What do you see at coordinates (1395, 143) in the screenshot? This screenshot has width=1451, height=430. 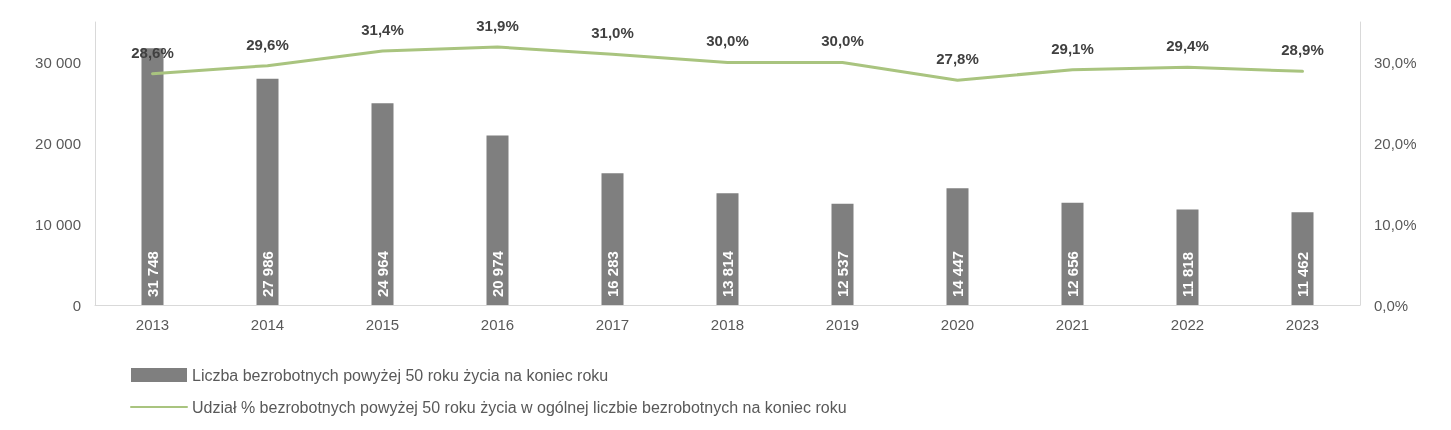 I see `y2-tick-label: 20,0%` at bounding box center [1395, 143].